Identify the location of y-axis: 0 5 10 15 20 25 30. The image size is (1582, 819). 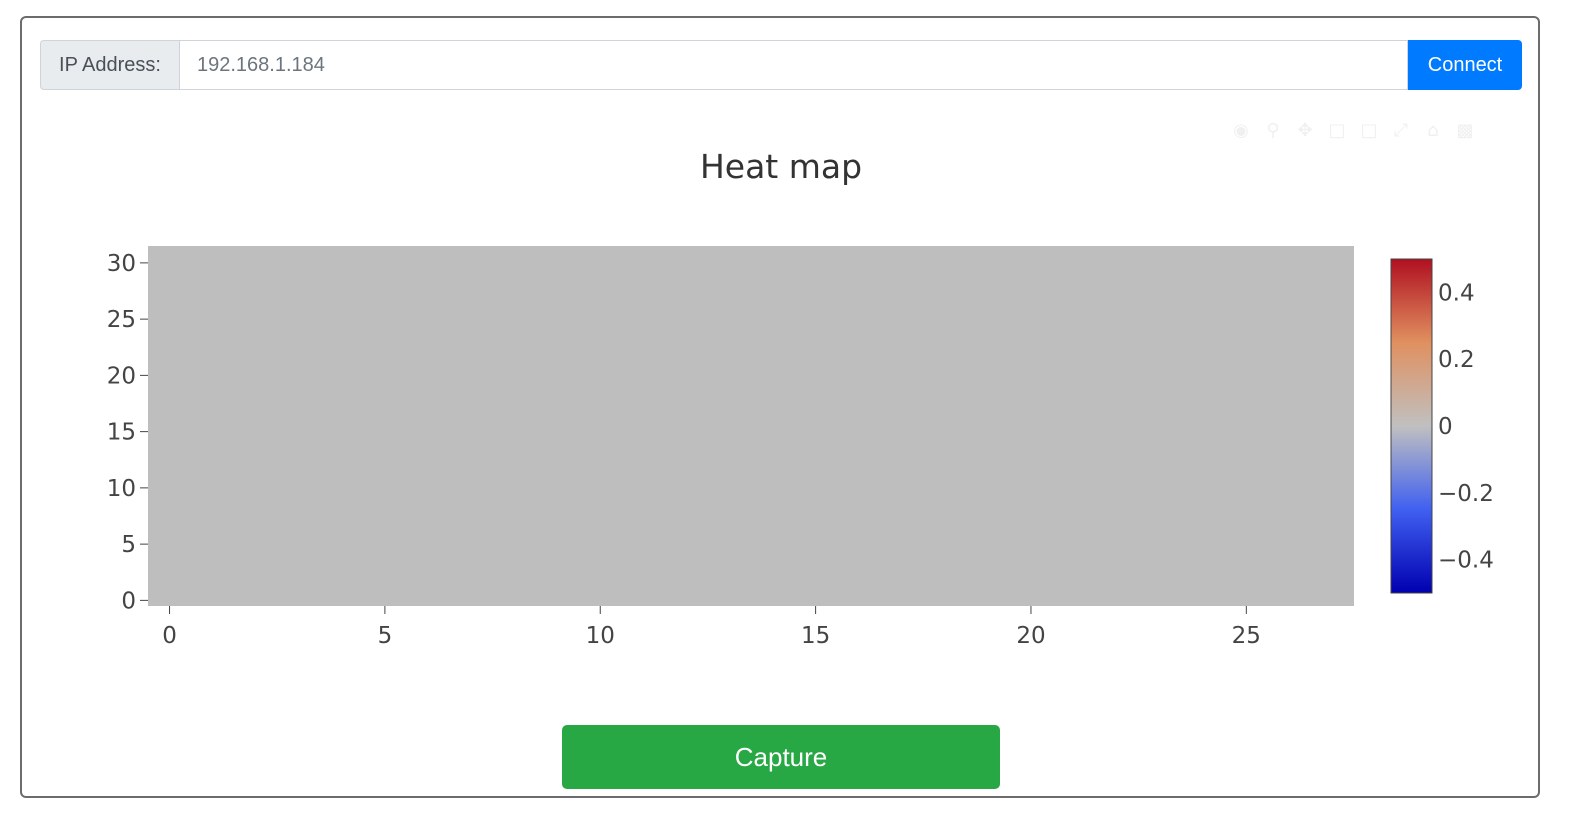
(127, 432).